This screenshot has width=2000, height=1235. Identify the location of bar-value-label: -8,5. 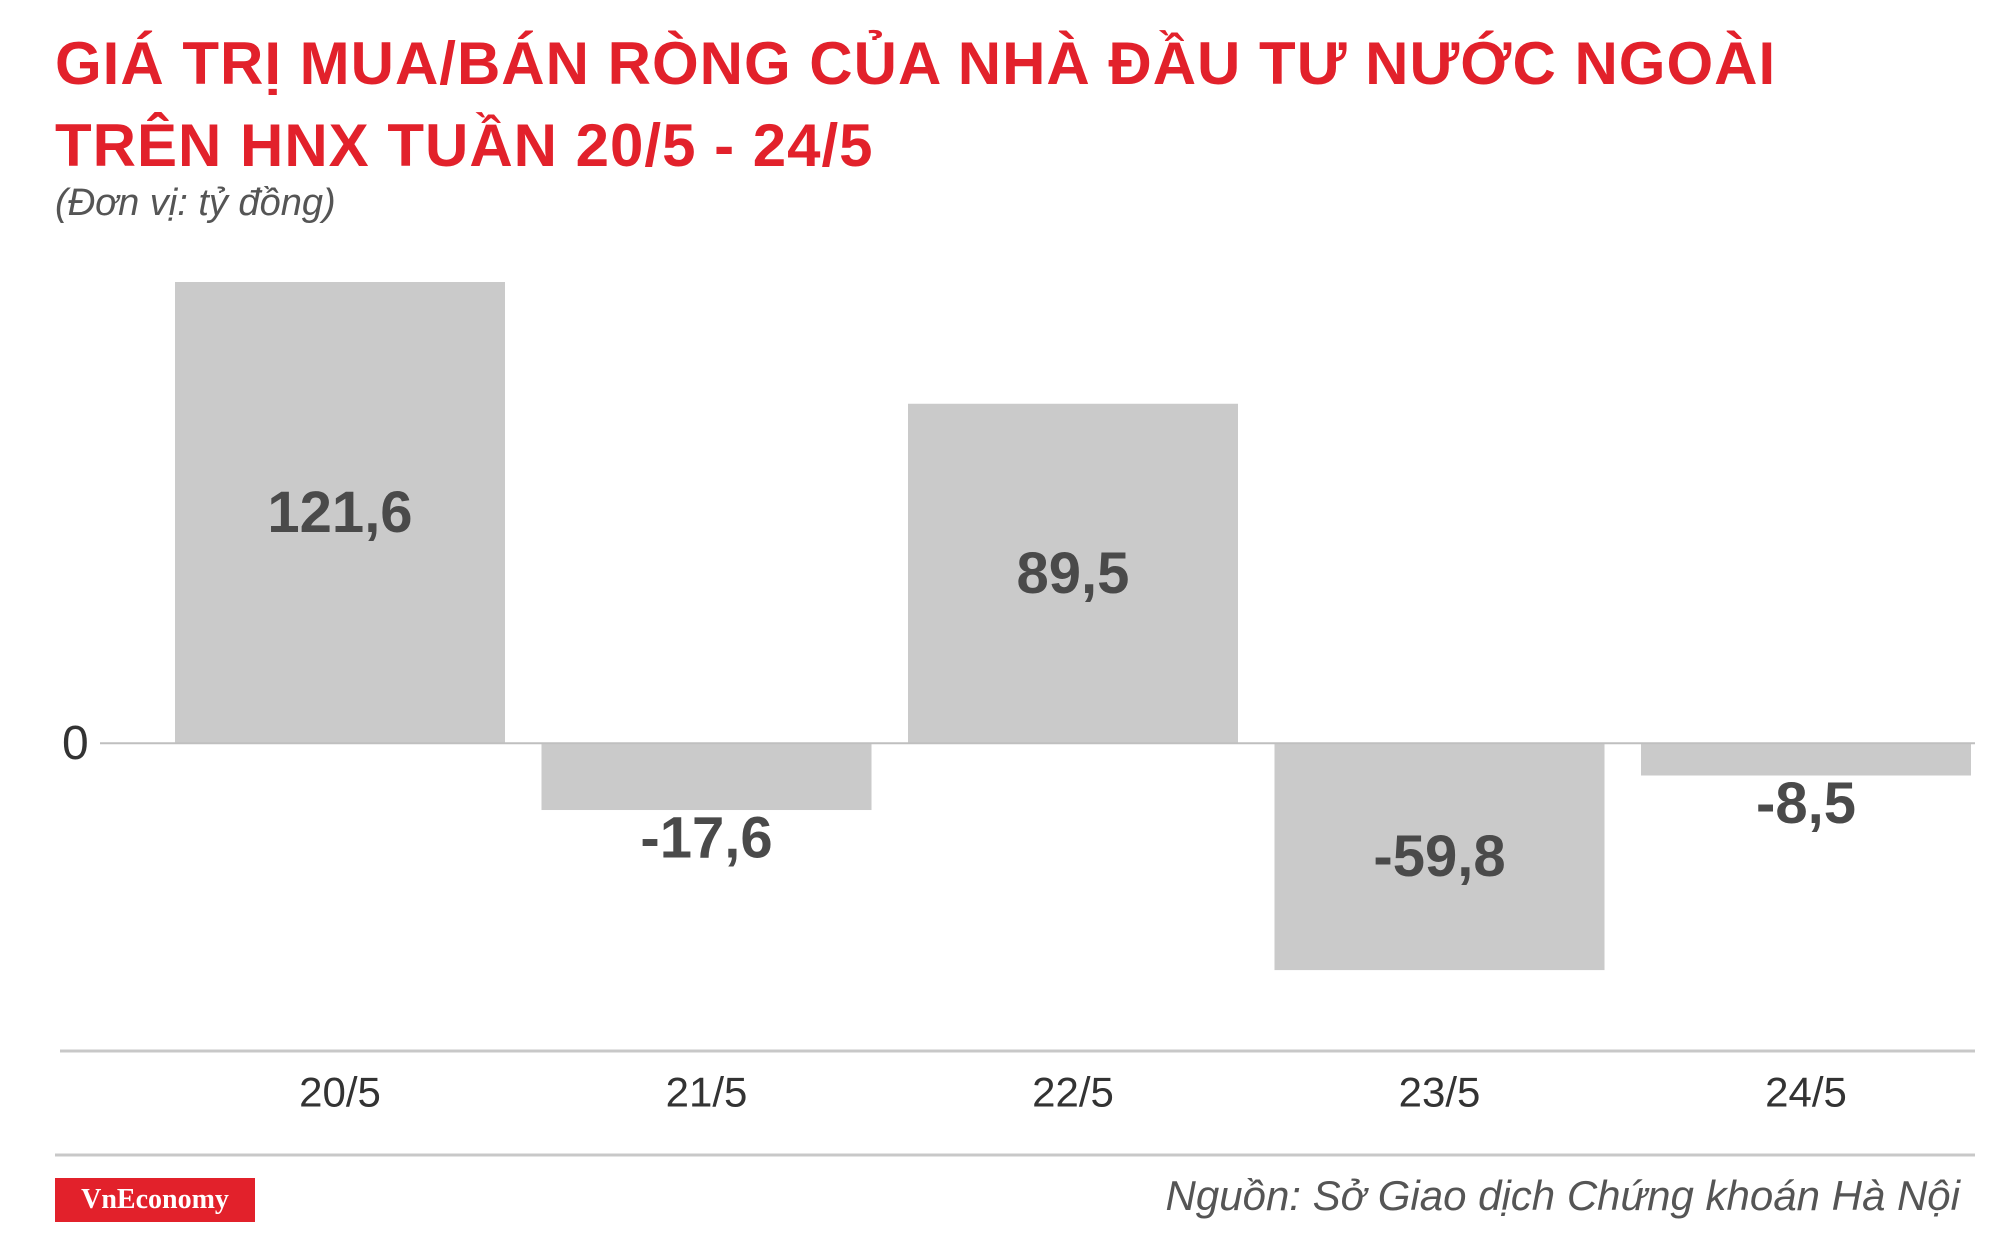
(1806, 803).